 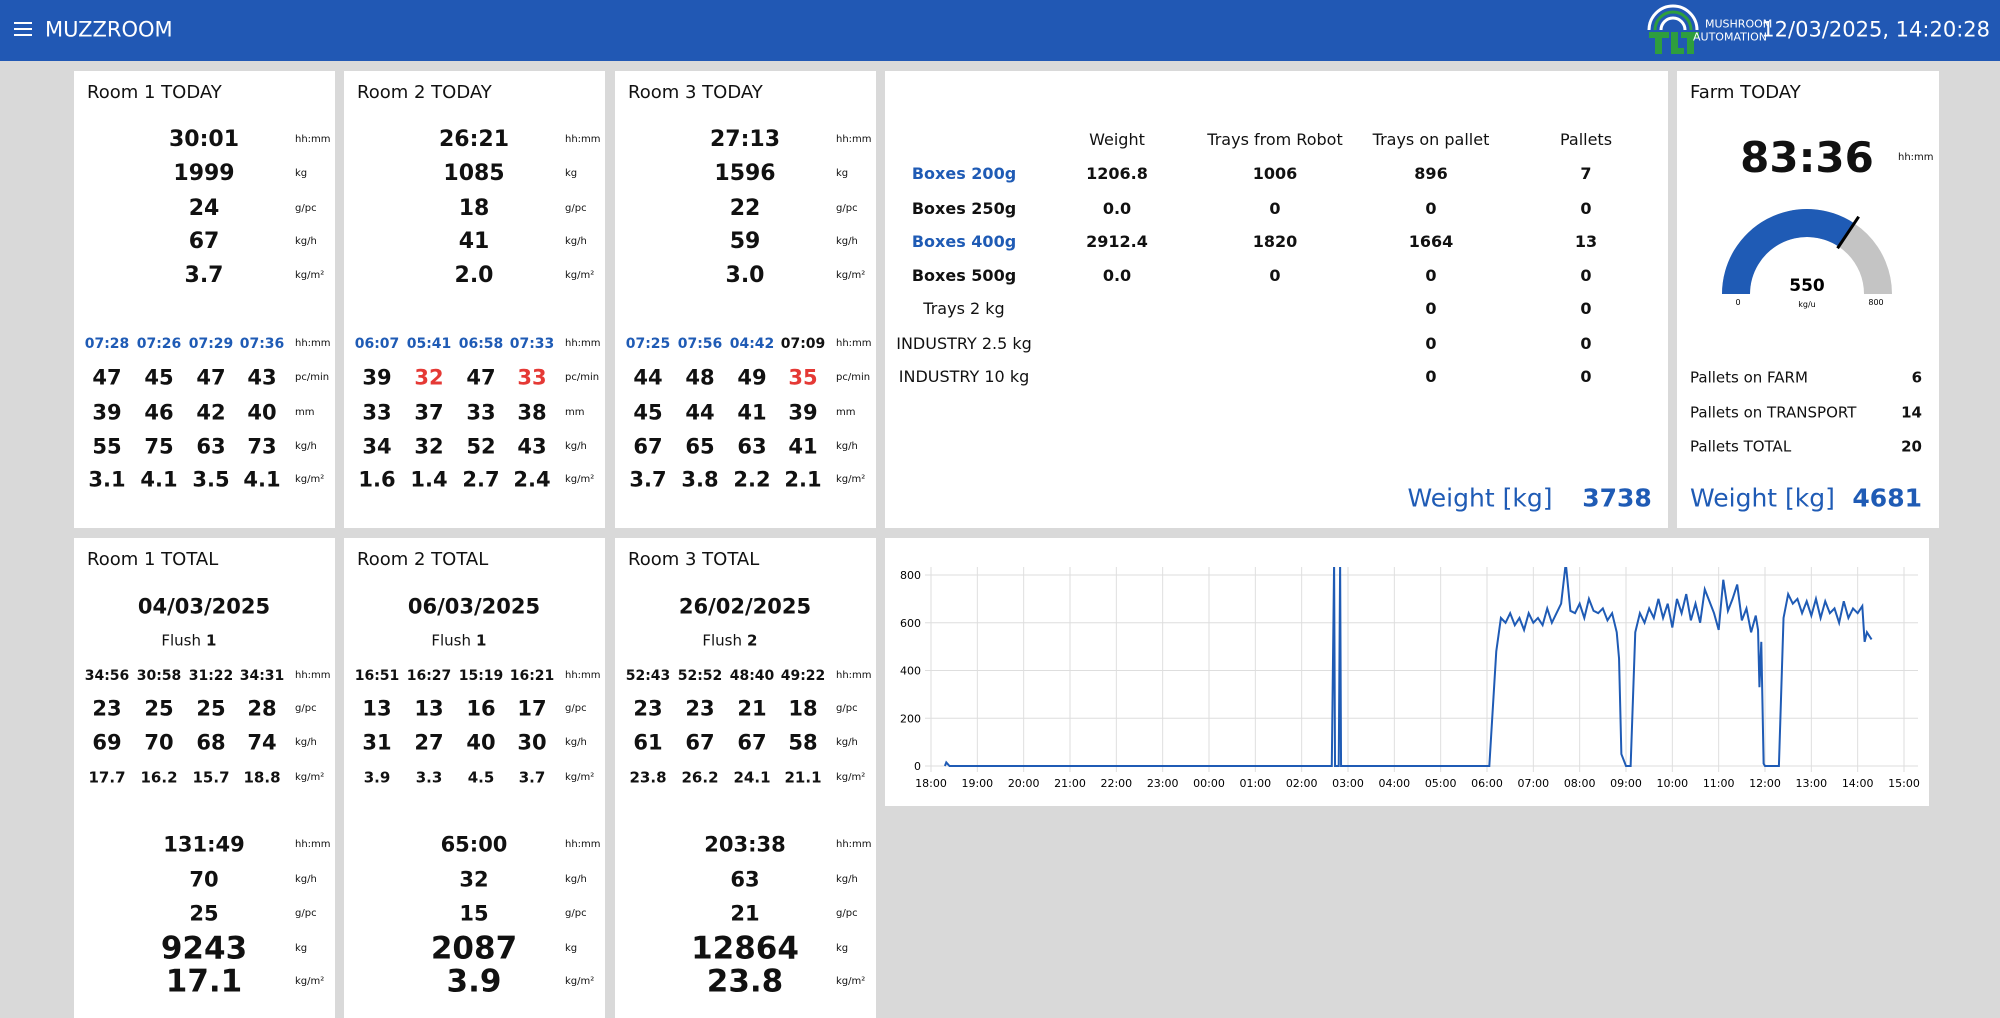 I want to click on table-cell: 13, so click(x=1586, y=241).